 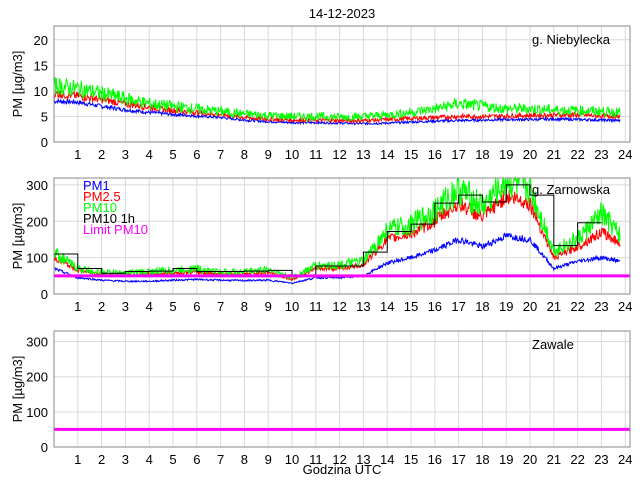 What do you see at coordinates (41, 40) in the screenshot?
I see `y-tick-label: 20` at bounding box center [41, 40].